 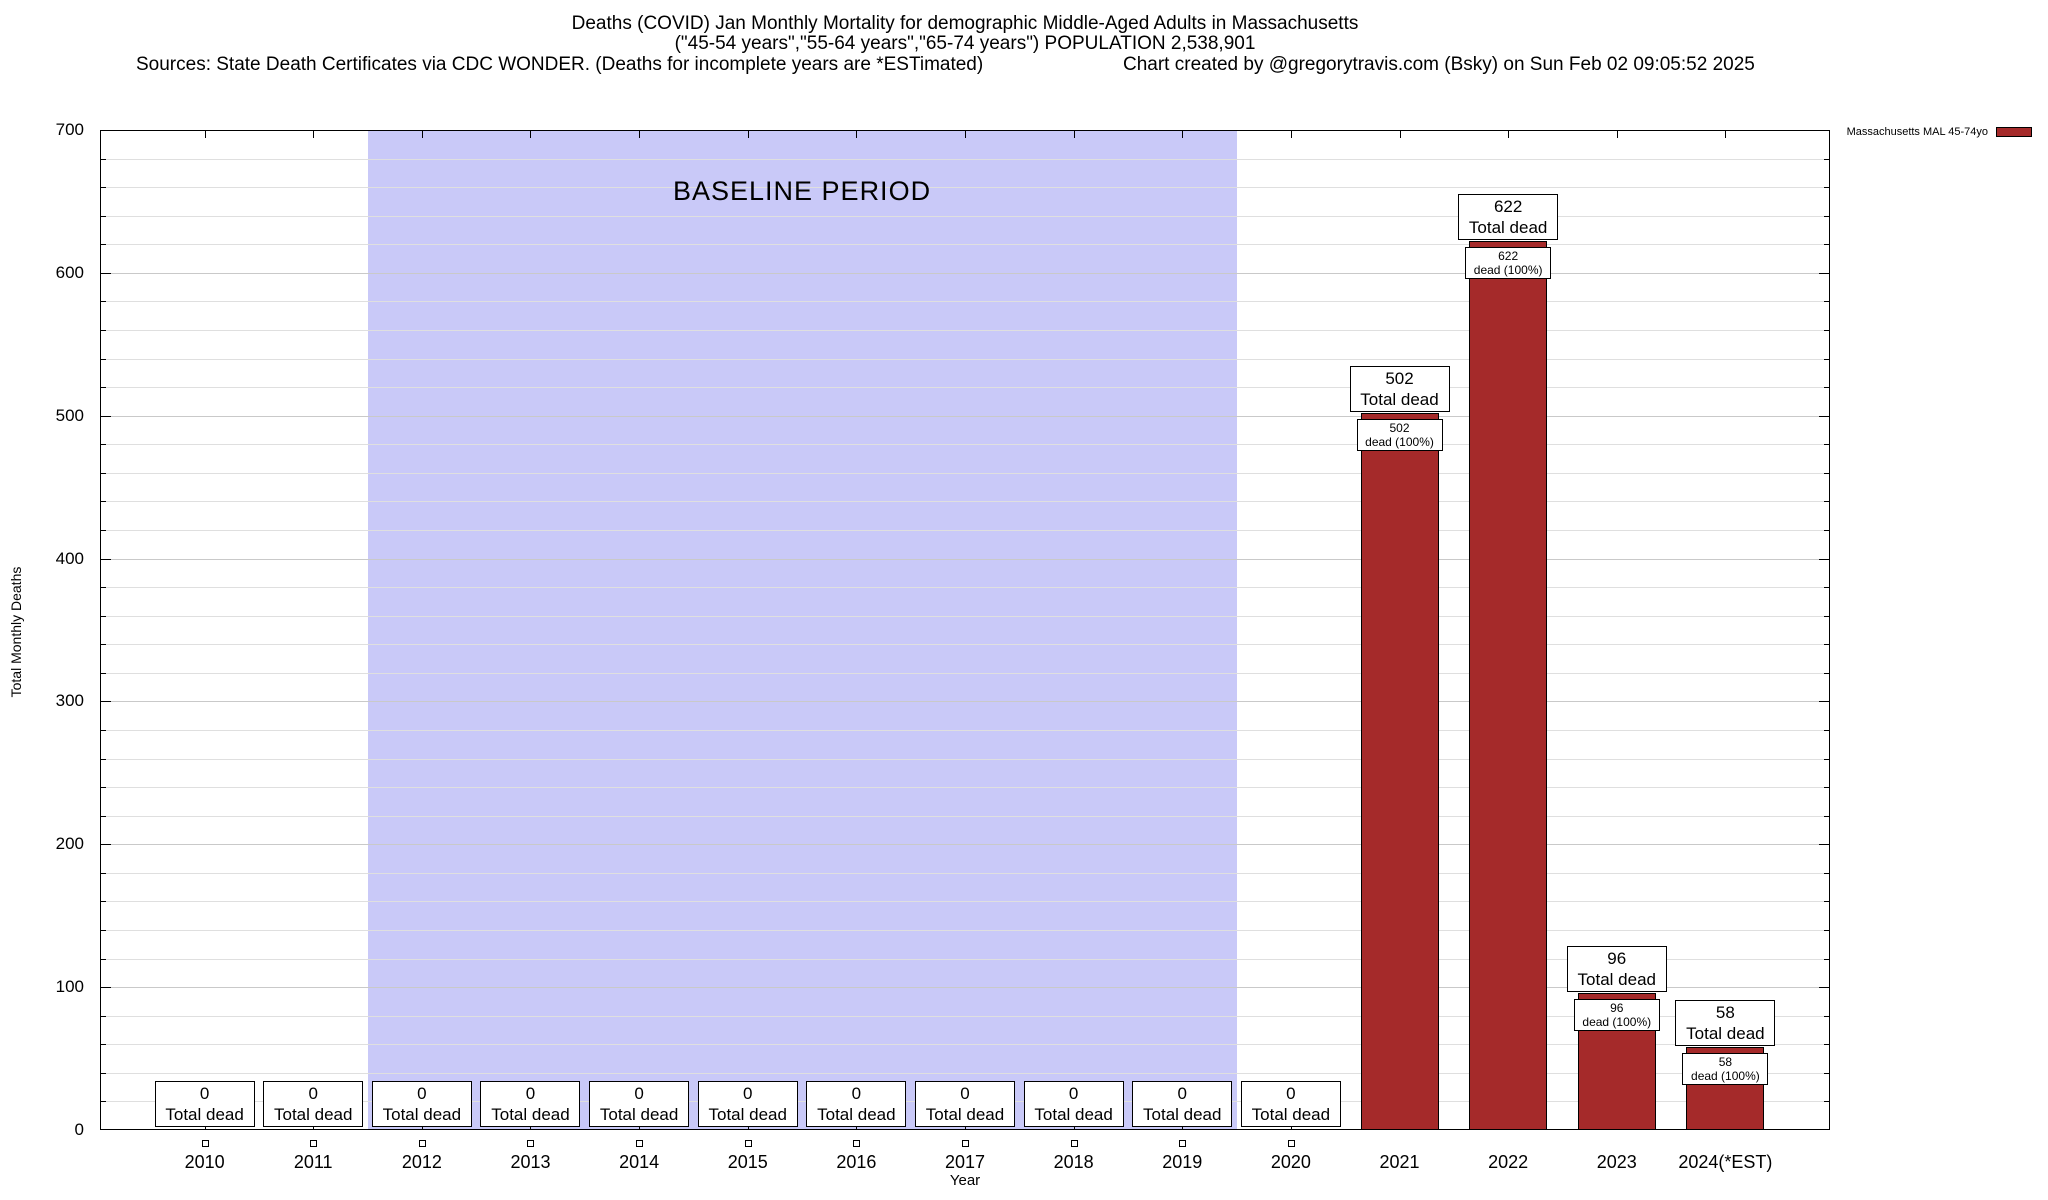 I want to click on x-tick-label: 2013, so click(x=530, y=1162).